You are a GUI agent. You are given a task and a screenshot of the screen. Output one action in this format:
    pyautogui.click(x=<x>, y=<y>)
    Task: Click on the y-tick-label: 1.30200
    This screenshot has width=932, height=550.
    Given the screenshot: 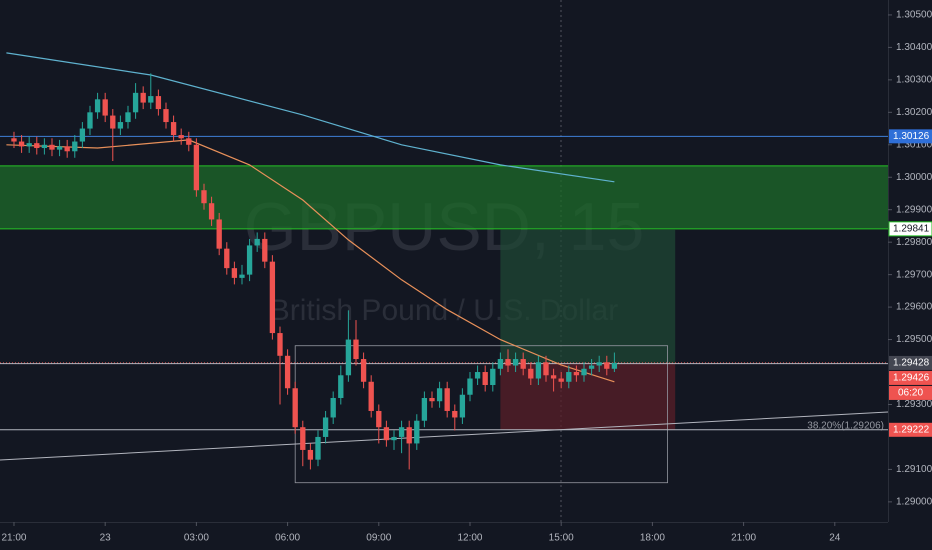 What is the action you would take?
    pyautogui.click(x=914, y=112)
    